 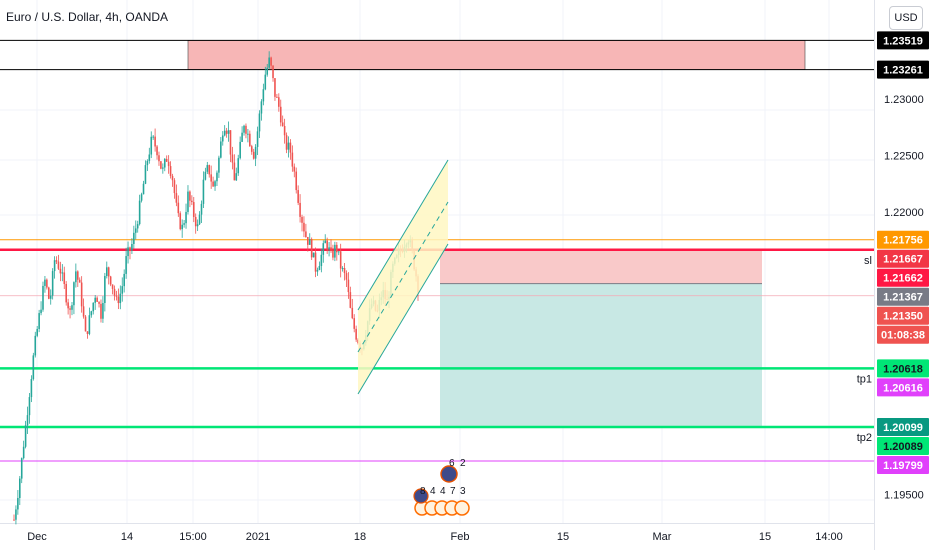 I want to click on event-count: 6, so click(x=452, y=463).